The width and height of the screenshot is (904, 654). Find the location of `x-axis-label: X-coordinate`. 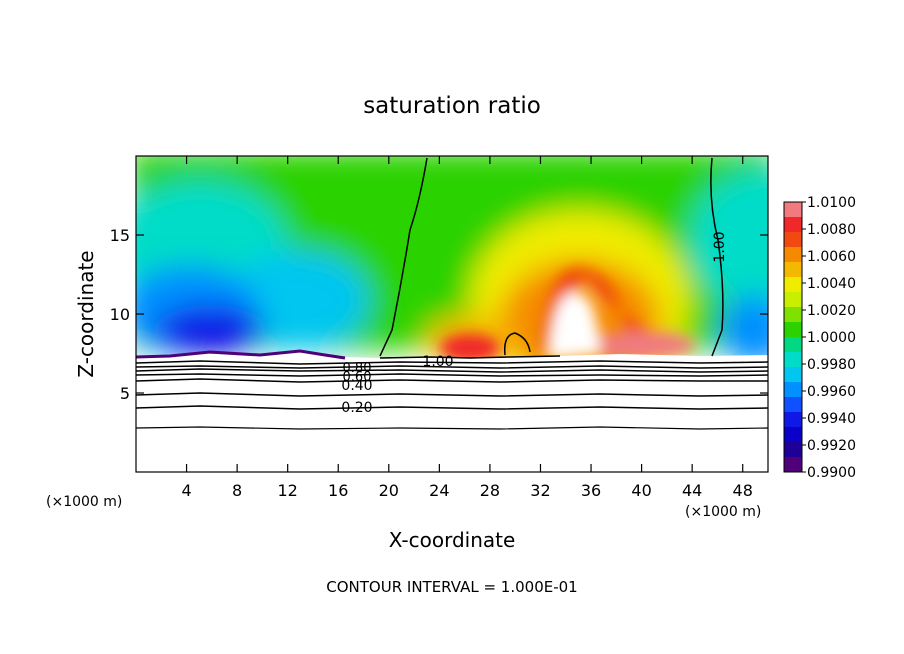

x-axis-label: X-coordinate is located at coordinates (452, 540).